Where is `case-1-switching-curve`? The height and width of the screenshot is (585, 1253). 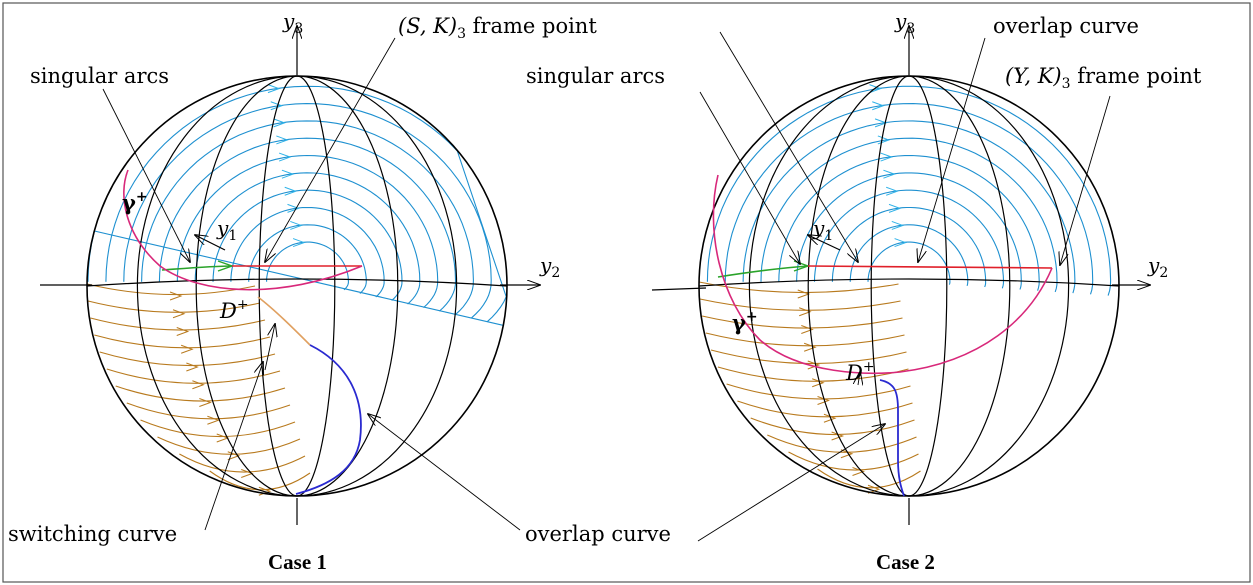 case-1-switching-curve is located at coordinates (284, 321).